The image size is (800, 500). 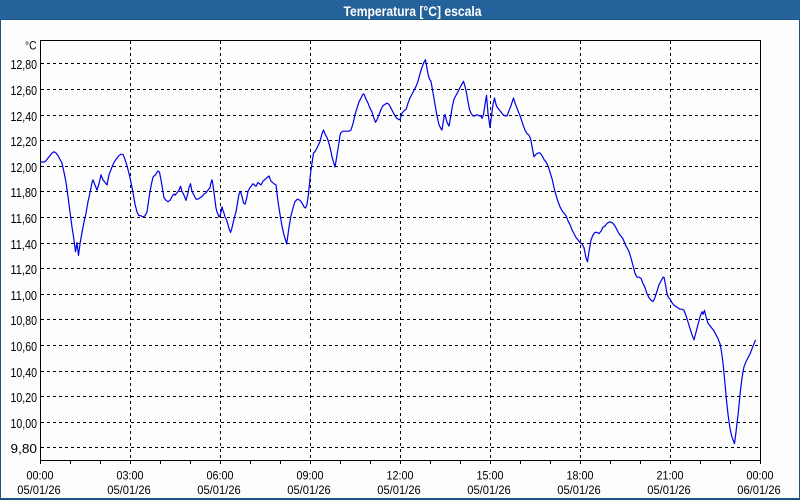 What do you see at coordinates (24, 296) in the screenshot?
I see `svg-text: 11,00` at bounding box center [24, 296].